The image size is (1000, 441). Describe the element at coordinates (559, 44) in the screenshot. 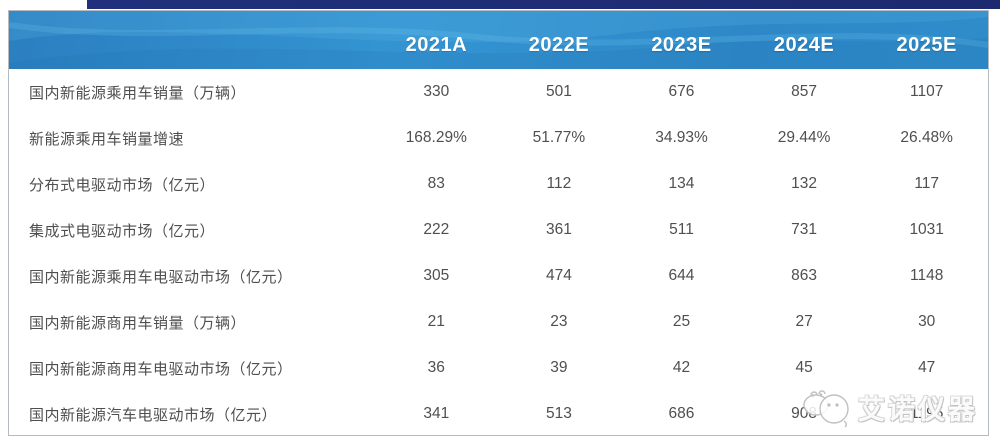

I see `column-header-2022e: 2022E` at that location.